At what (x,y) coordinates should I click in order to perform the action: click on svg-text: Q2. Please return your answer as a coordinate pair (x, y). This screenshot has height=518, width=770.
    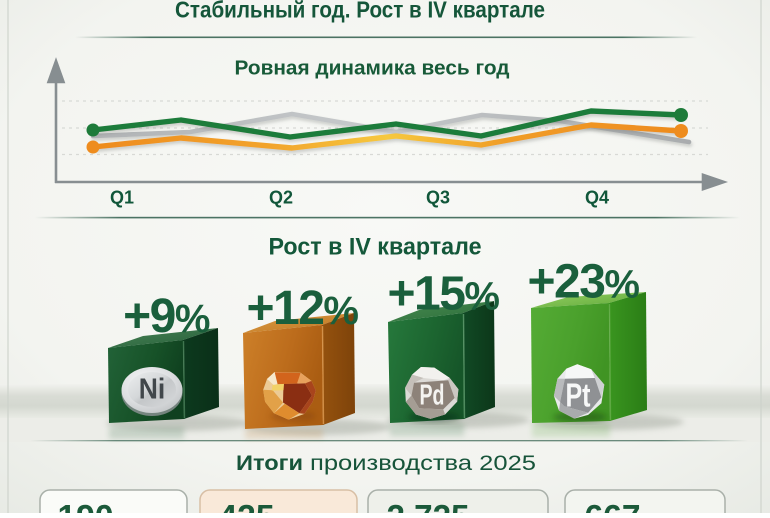
    Looking at the image, I should click on (281, 198).